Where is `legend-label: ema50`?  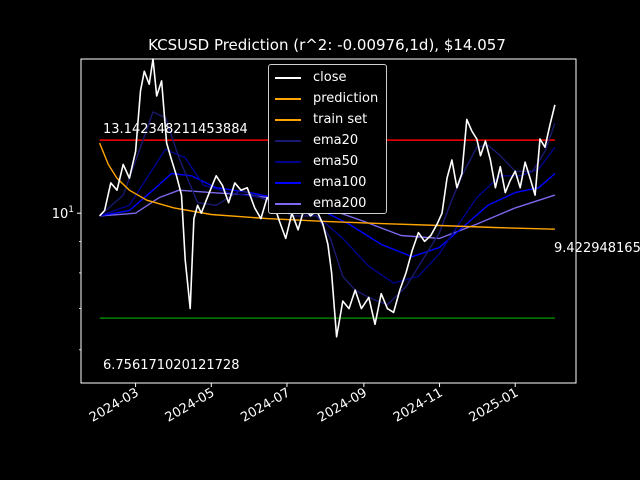
legend-label: ema50 is located at coordinates (336, 161).